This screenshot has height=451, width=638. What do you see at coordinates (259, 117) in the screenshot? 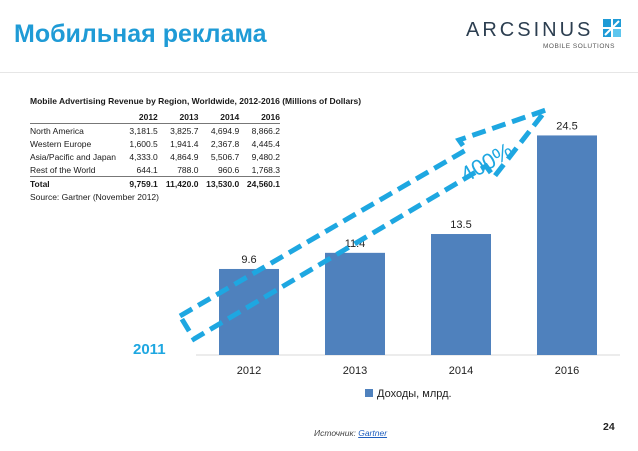
I see `table-header-cell: 2016` at bounding box center [259, 117].